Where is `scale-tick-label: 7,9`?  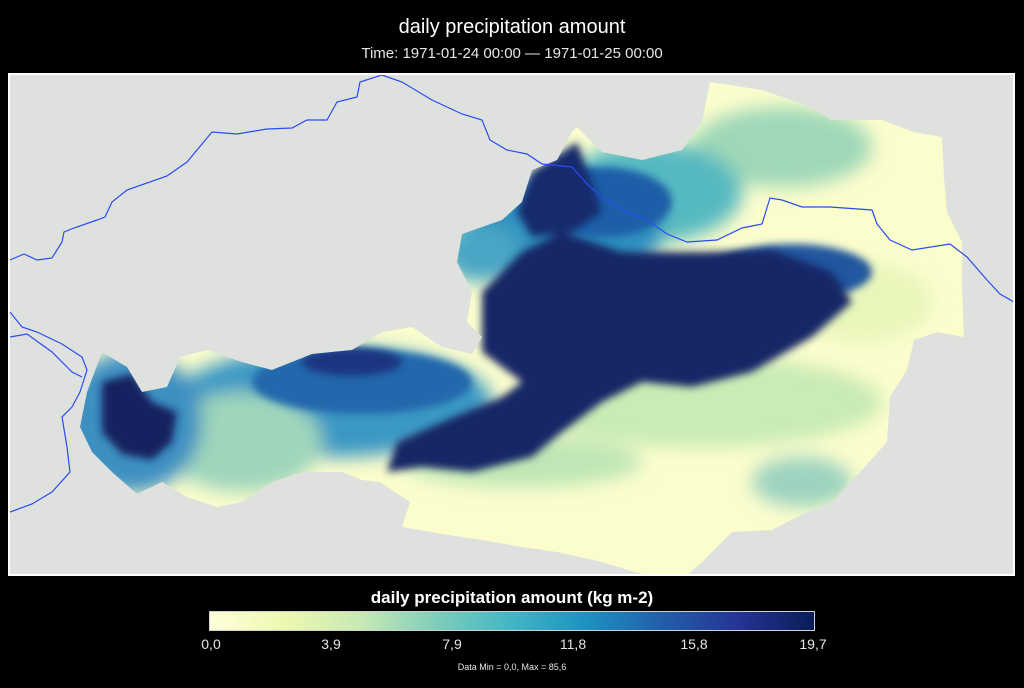 scale-tick-label: 7,9 is located at coordinates (452, 644).